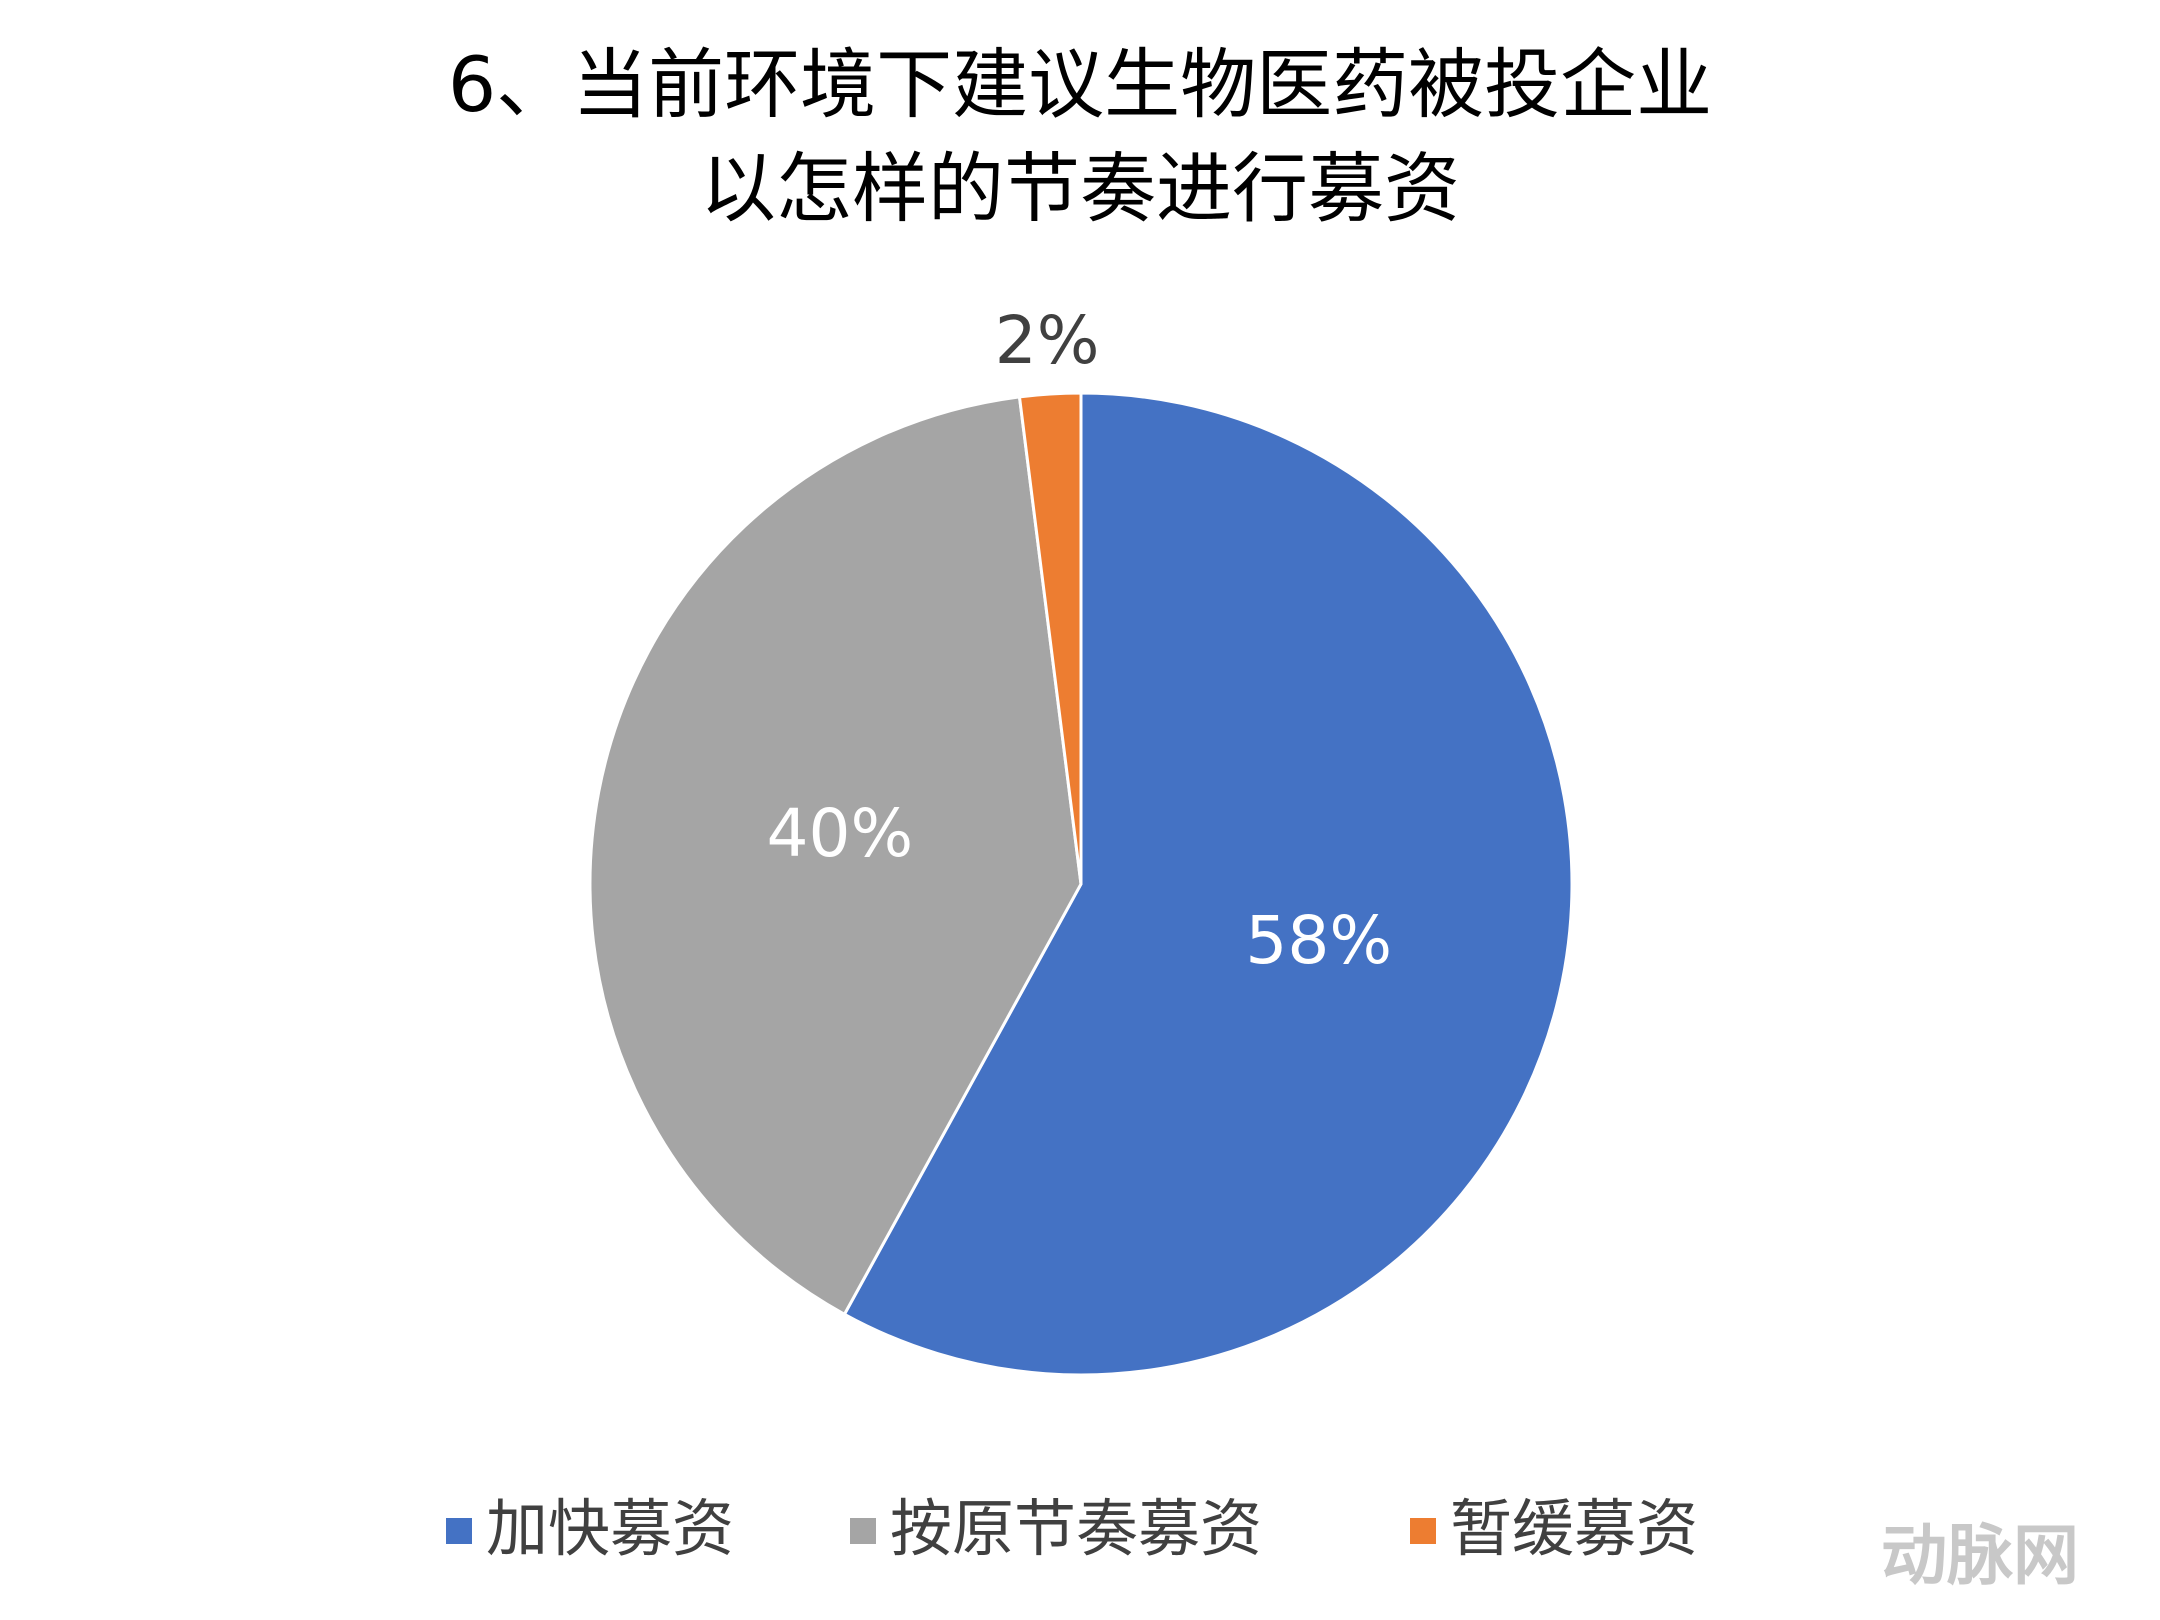 This screenshot has width=2160, height=1620. I want to click on legend-label: 暂缓募资, so click(1574, 1528).